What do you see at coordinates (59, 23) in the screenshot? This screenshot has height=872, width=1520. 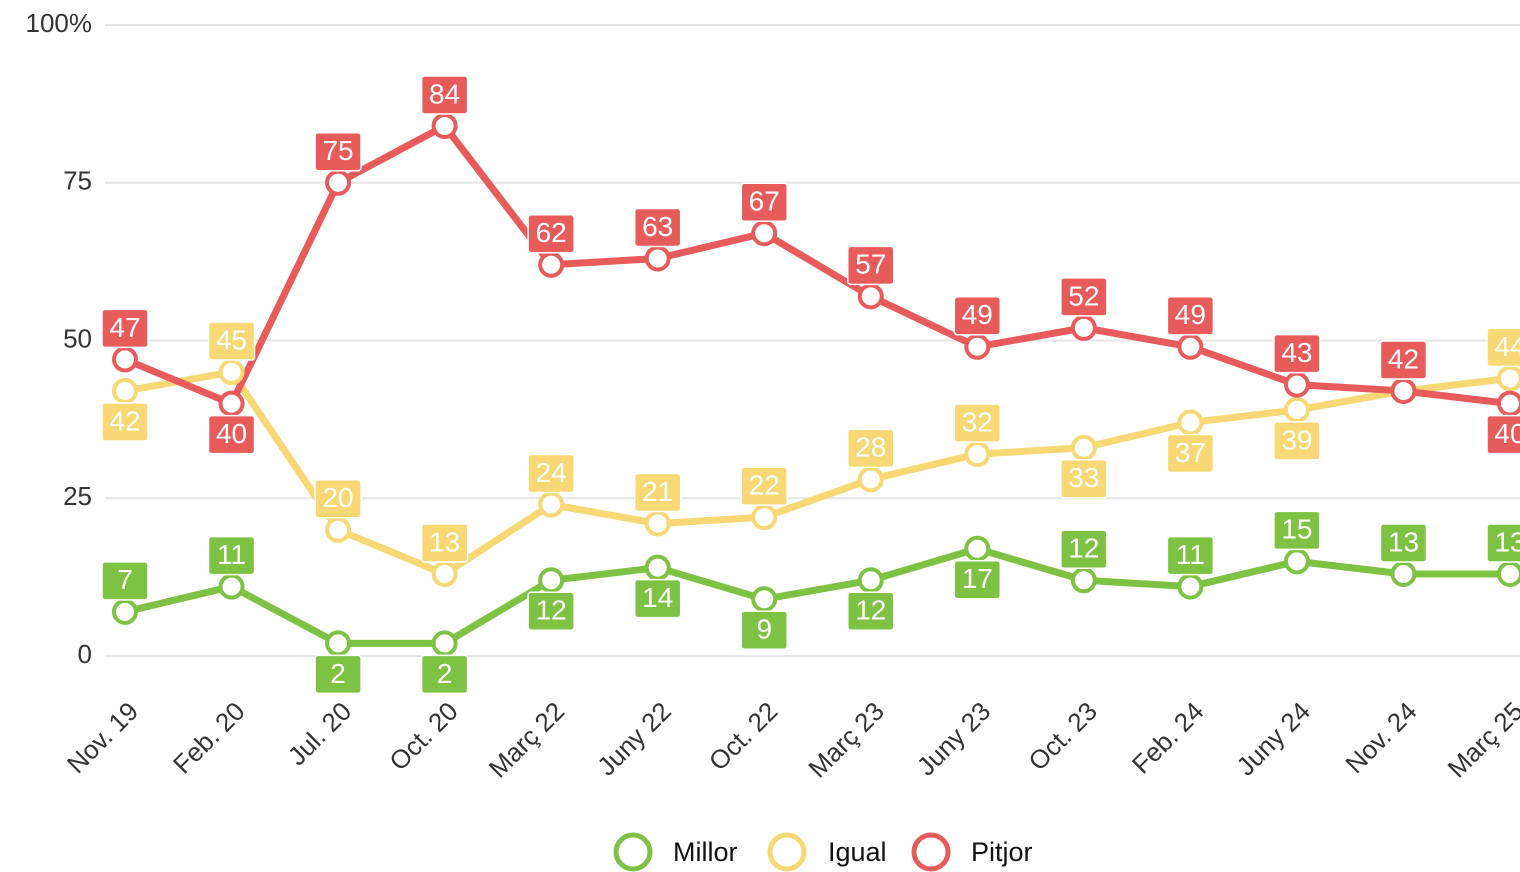 I see `y-tick-label: 100%` at bounding box center [59, 23].